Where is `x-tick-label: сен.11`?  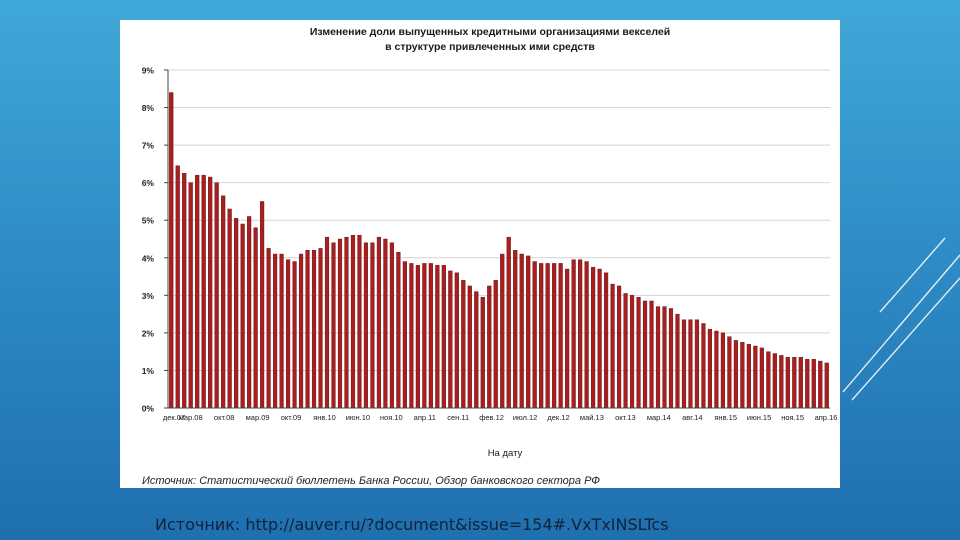
x-tick-label: сен.11 is located at coordinates (458, 417).